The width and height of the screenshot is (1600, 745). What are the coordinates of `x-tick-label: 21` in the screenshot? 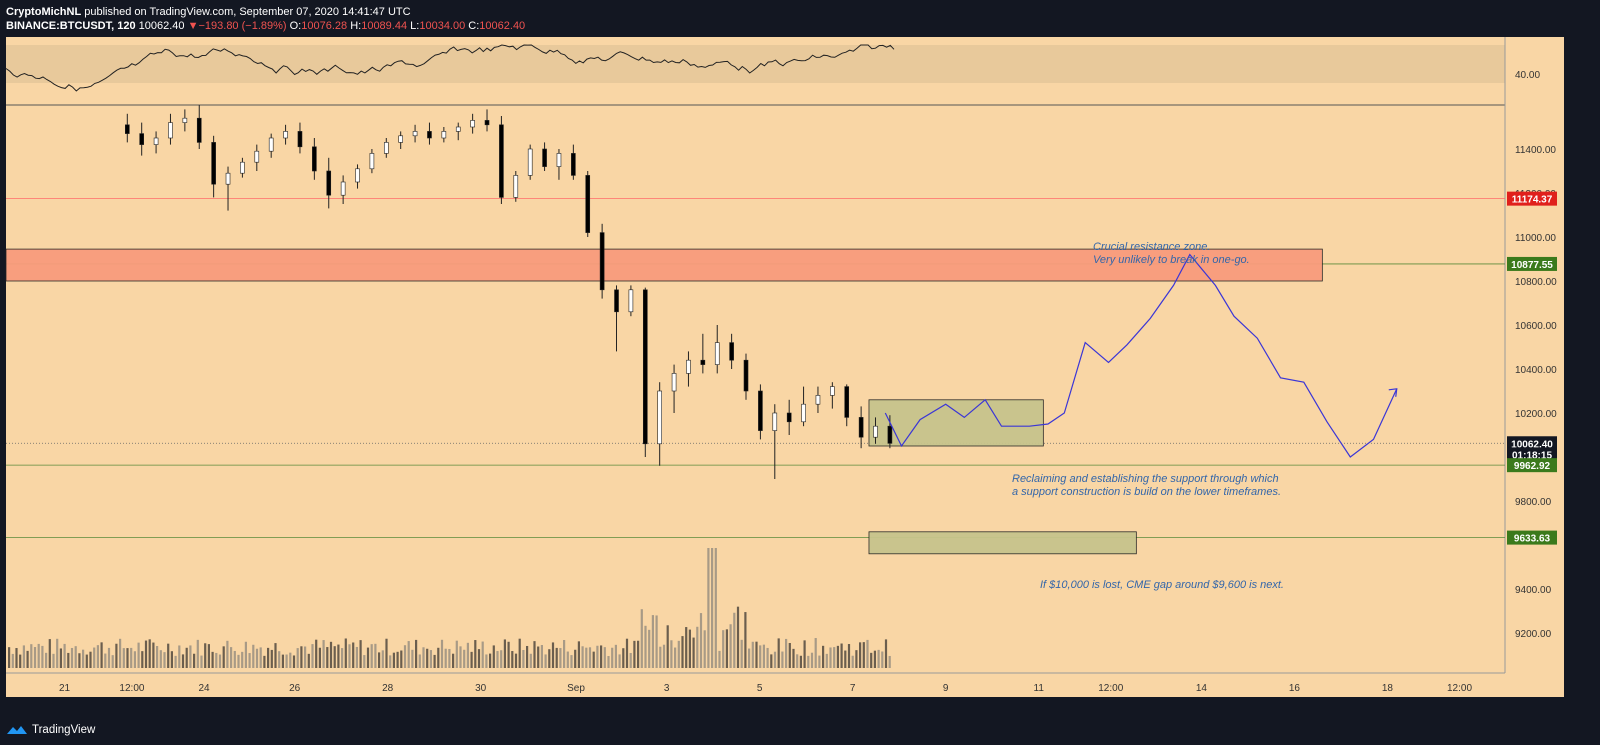 It's located at (65, 688).